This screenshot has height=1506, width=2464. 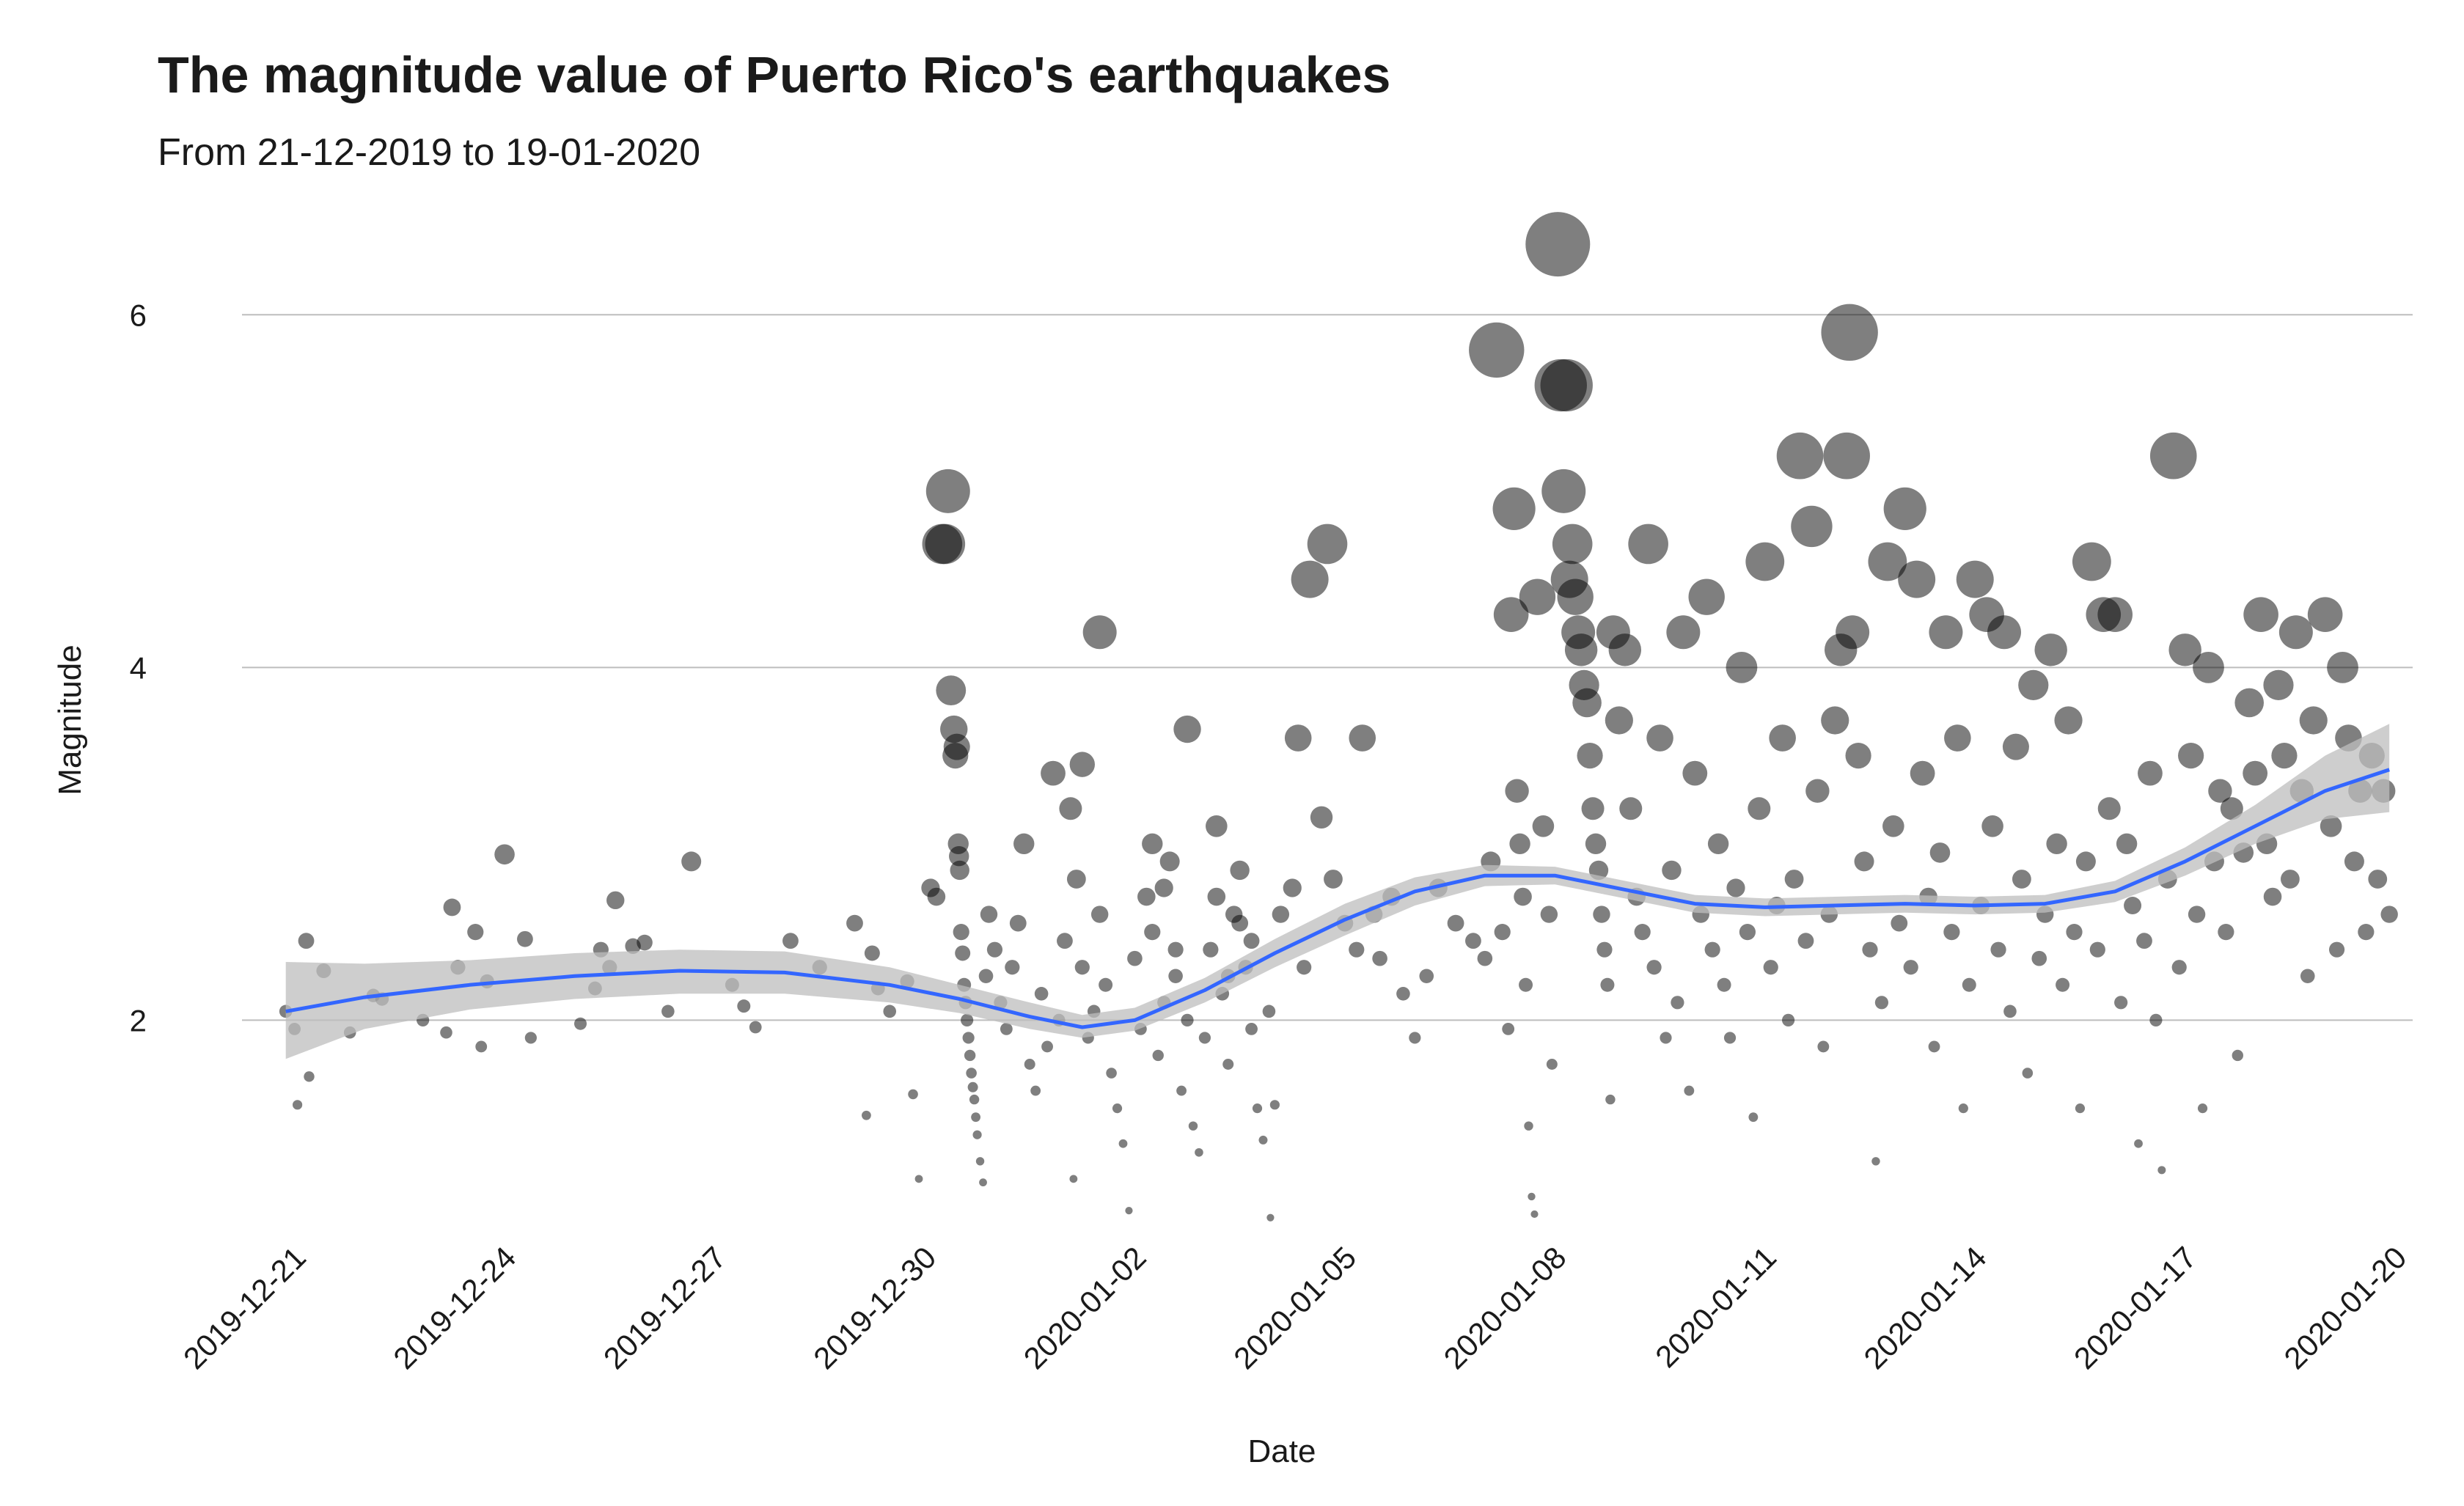 What do you see at coordinates (244, 1307) in the screenshot?
I see `x-tick-label: 2019-12-21` at bounding box center [244, 1307].